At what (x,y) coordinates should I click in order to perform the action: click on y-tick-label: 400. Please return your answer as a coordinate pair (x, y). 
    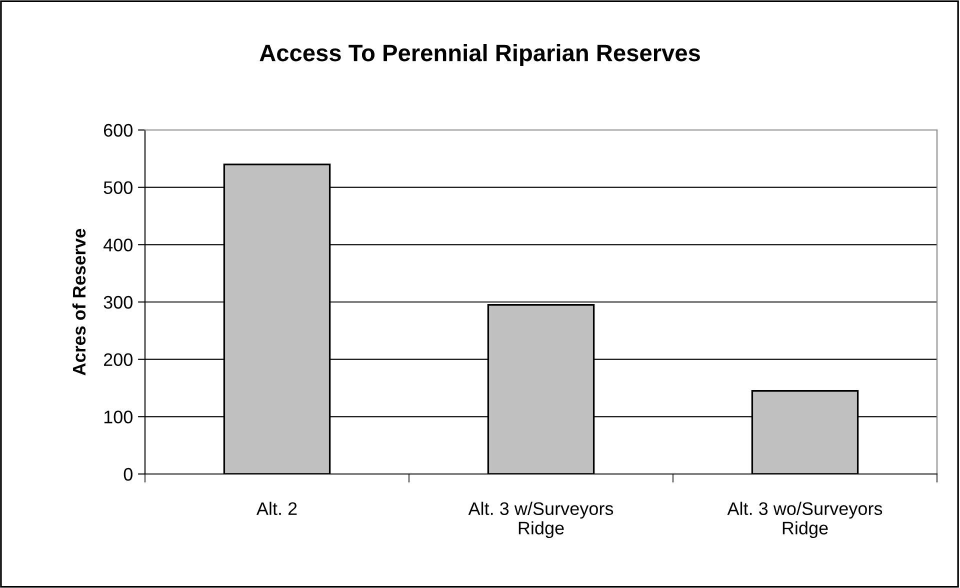
    Looking at the image, I should click on (117, 245).